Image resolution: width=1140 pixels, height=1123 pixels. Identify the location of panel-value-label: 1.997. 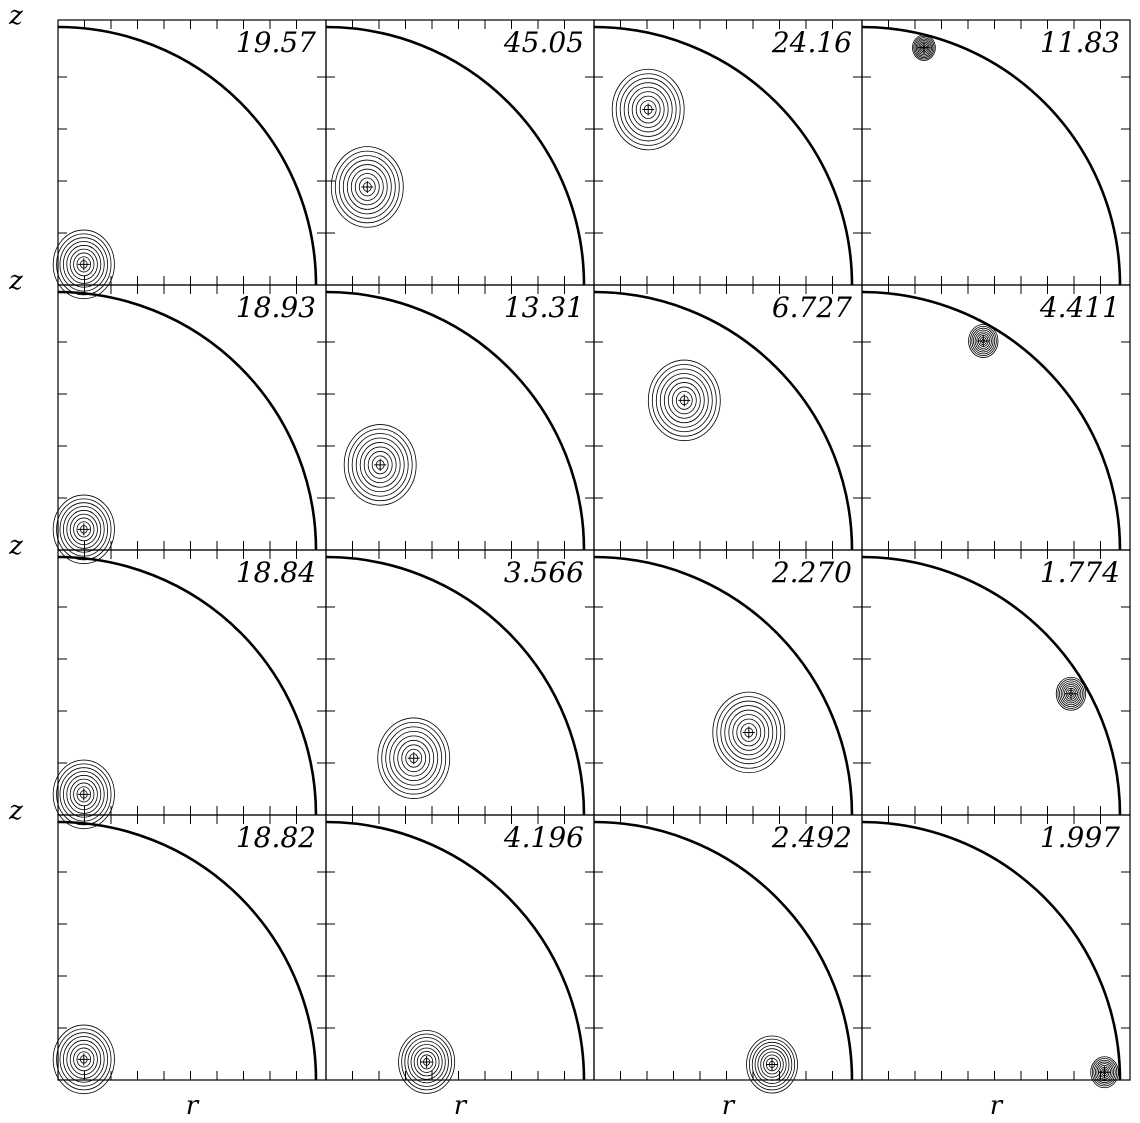
(1080, 837).